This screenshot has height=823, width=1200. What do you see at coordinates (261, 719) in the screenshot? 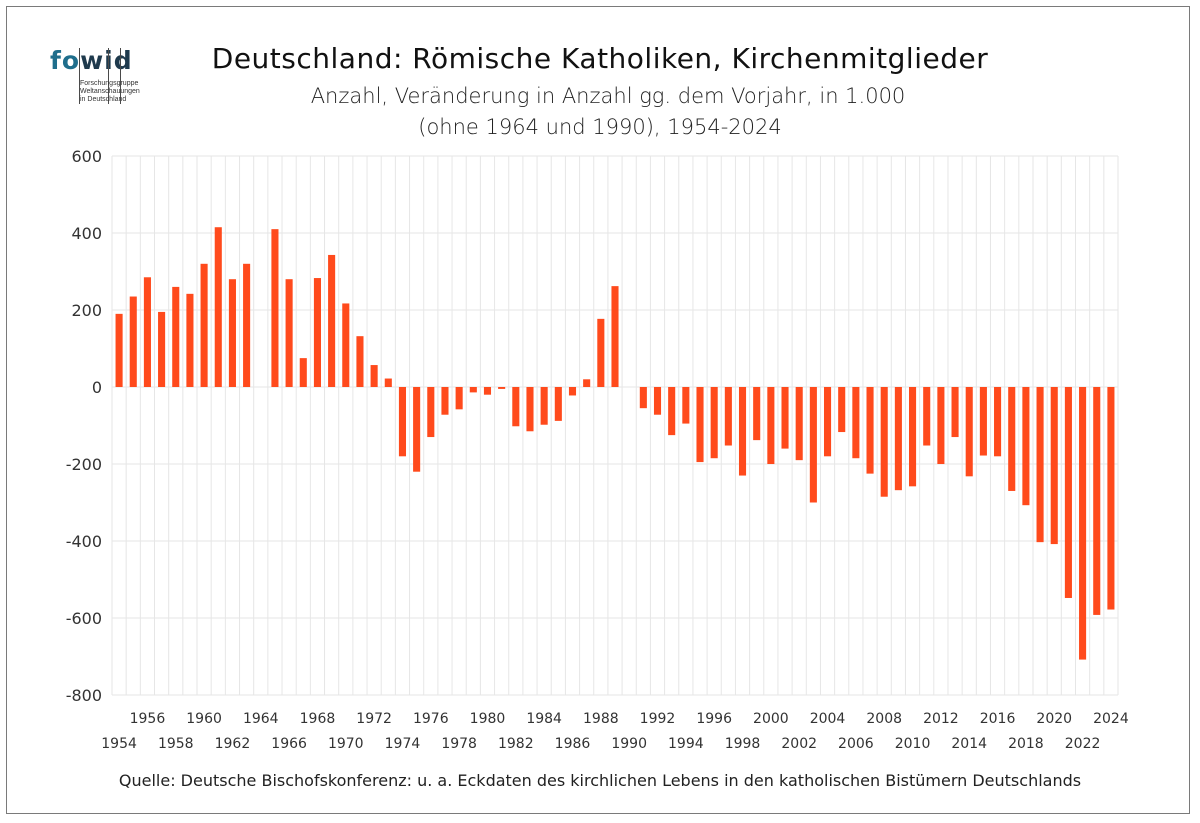
I see `x-tick-label: 1964` at bounding box center [261, 719].